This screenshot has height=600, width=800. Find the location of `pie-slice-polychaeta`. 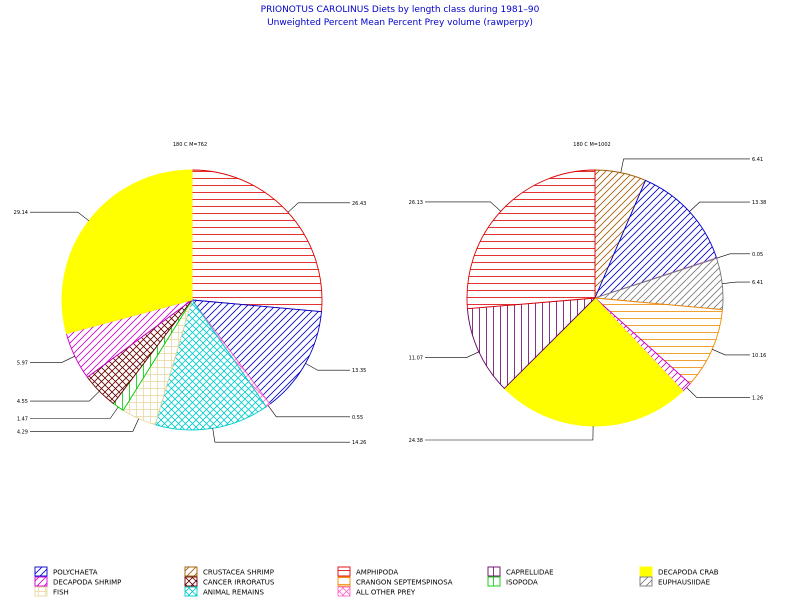

pie-slice-polychaeta is located at coordinates (256, 352).